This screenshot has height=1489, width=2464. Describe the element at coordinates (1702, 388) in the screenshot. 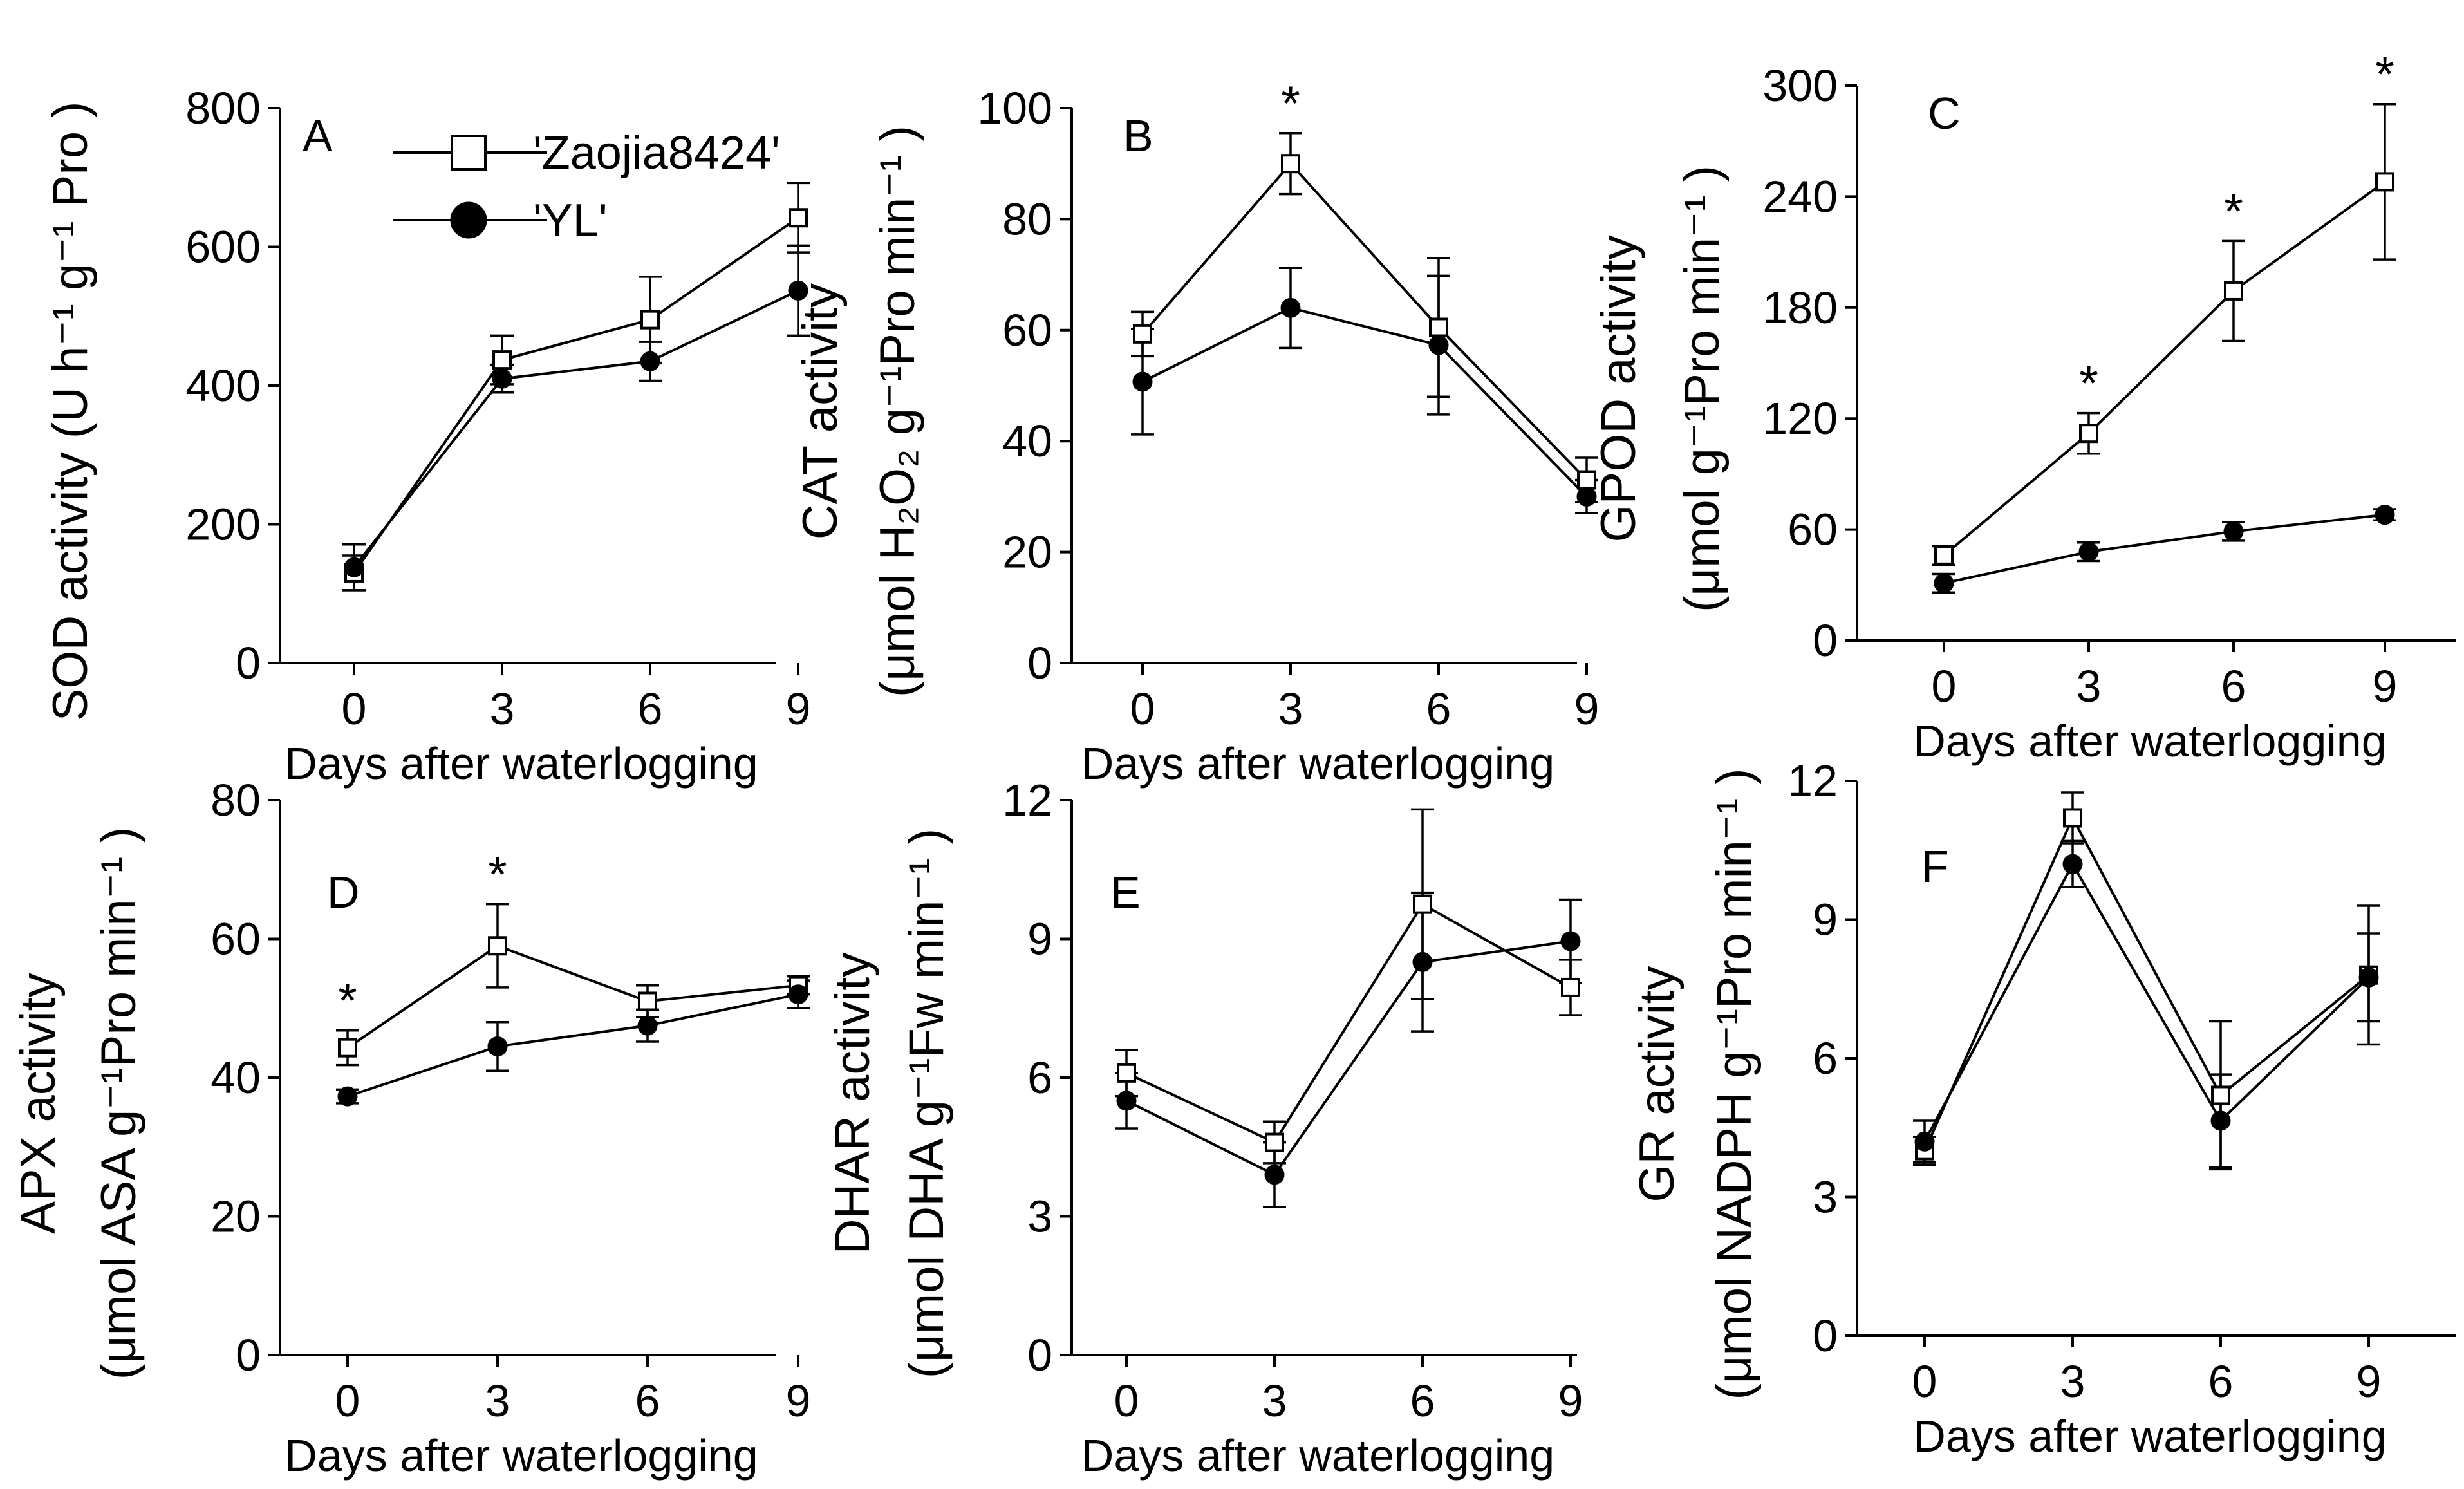

I see `y-axis-label-c: (μmol g⁻¹Pro min⁻¹ )` at that location.